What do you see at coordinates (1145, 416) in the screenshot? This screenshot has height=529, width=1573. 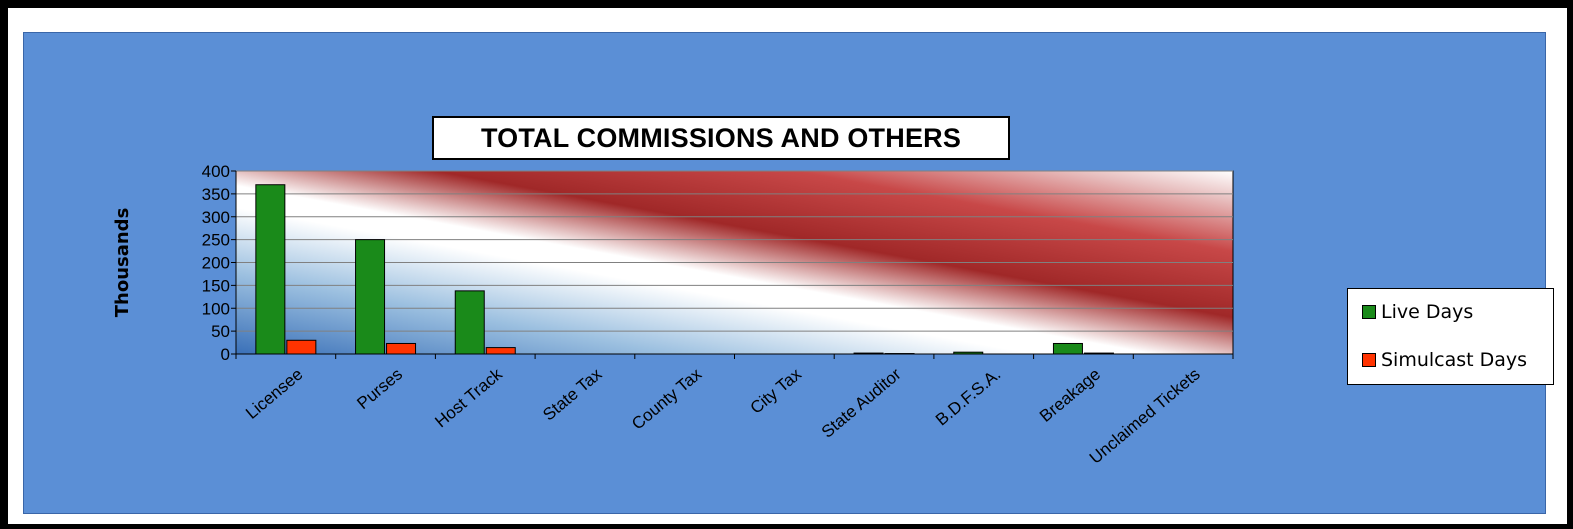 I see `x-tick-label: Unclaimed Tickets` at bounding box center [1145, 416].